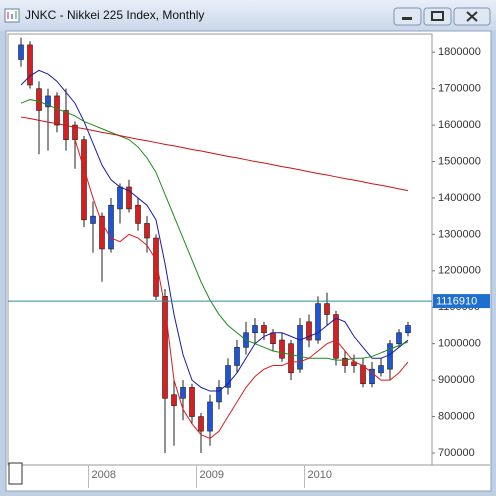 The image size is (496, 501). Describe the element at coordinates (459, 344) in the screenshot. I see `y-tick-label: 1000000` at that location.